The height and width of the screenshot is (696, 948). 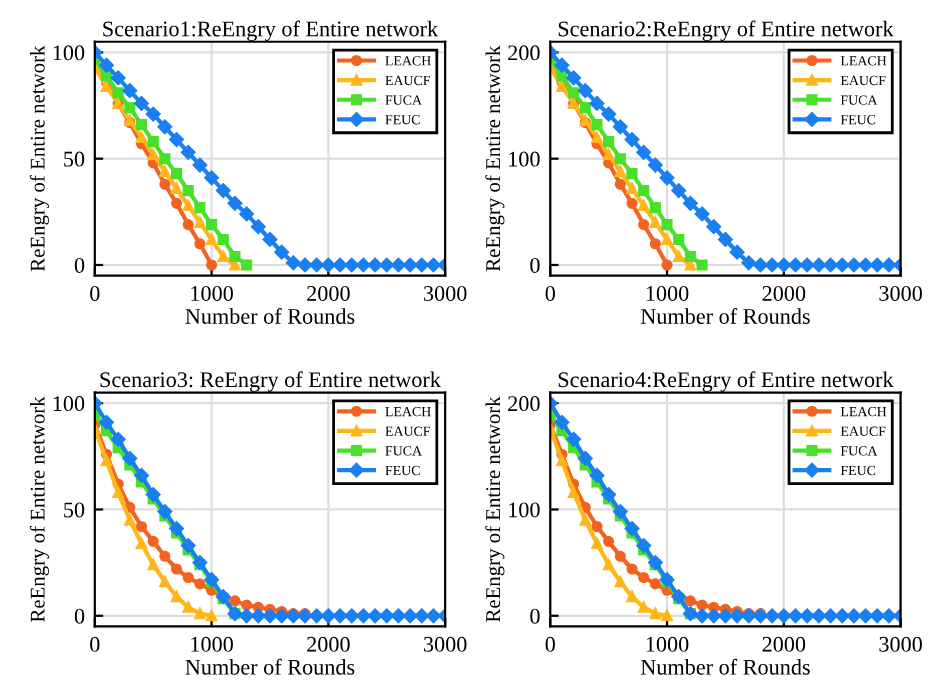 What do you see at coordinates (726, 381) in the screenshot?
I see `chart-title: Scenario4:ReEngry of Entire network` at bounding box center [726, 381].